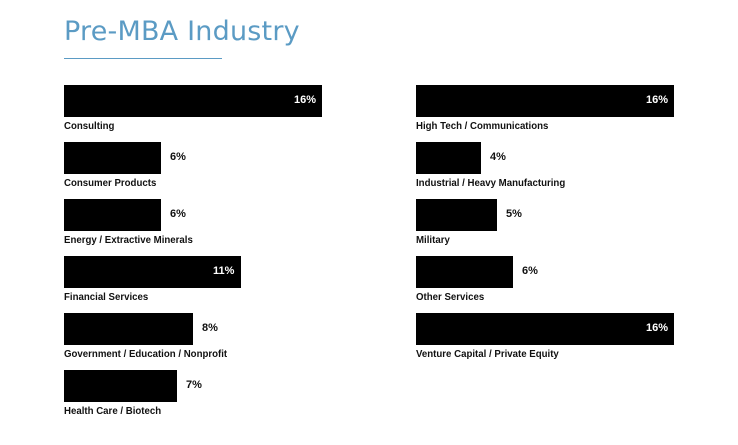 The width and height of the screenshot is (738, 445). What do you see at coordinates (456, 215) in the screenshot?
I see `bar-military` at bounding box center [456, 215].